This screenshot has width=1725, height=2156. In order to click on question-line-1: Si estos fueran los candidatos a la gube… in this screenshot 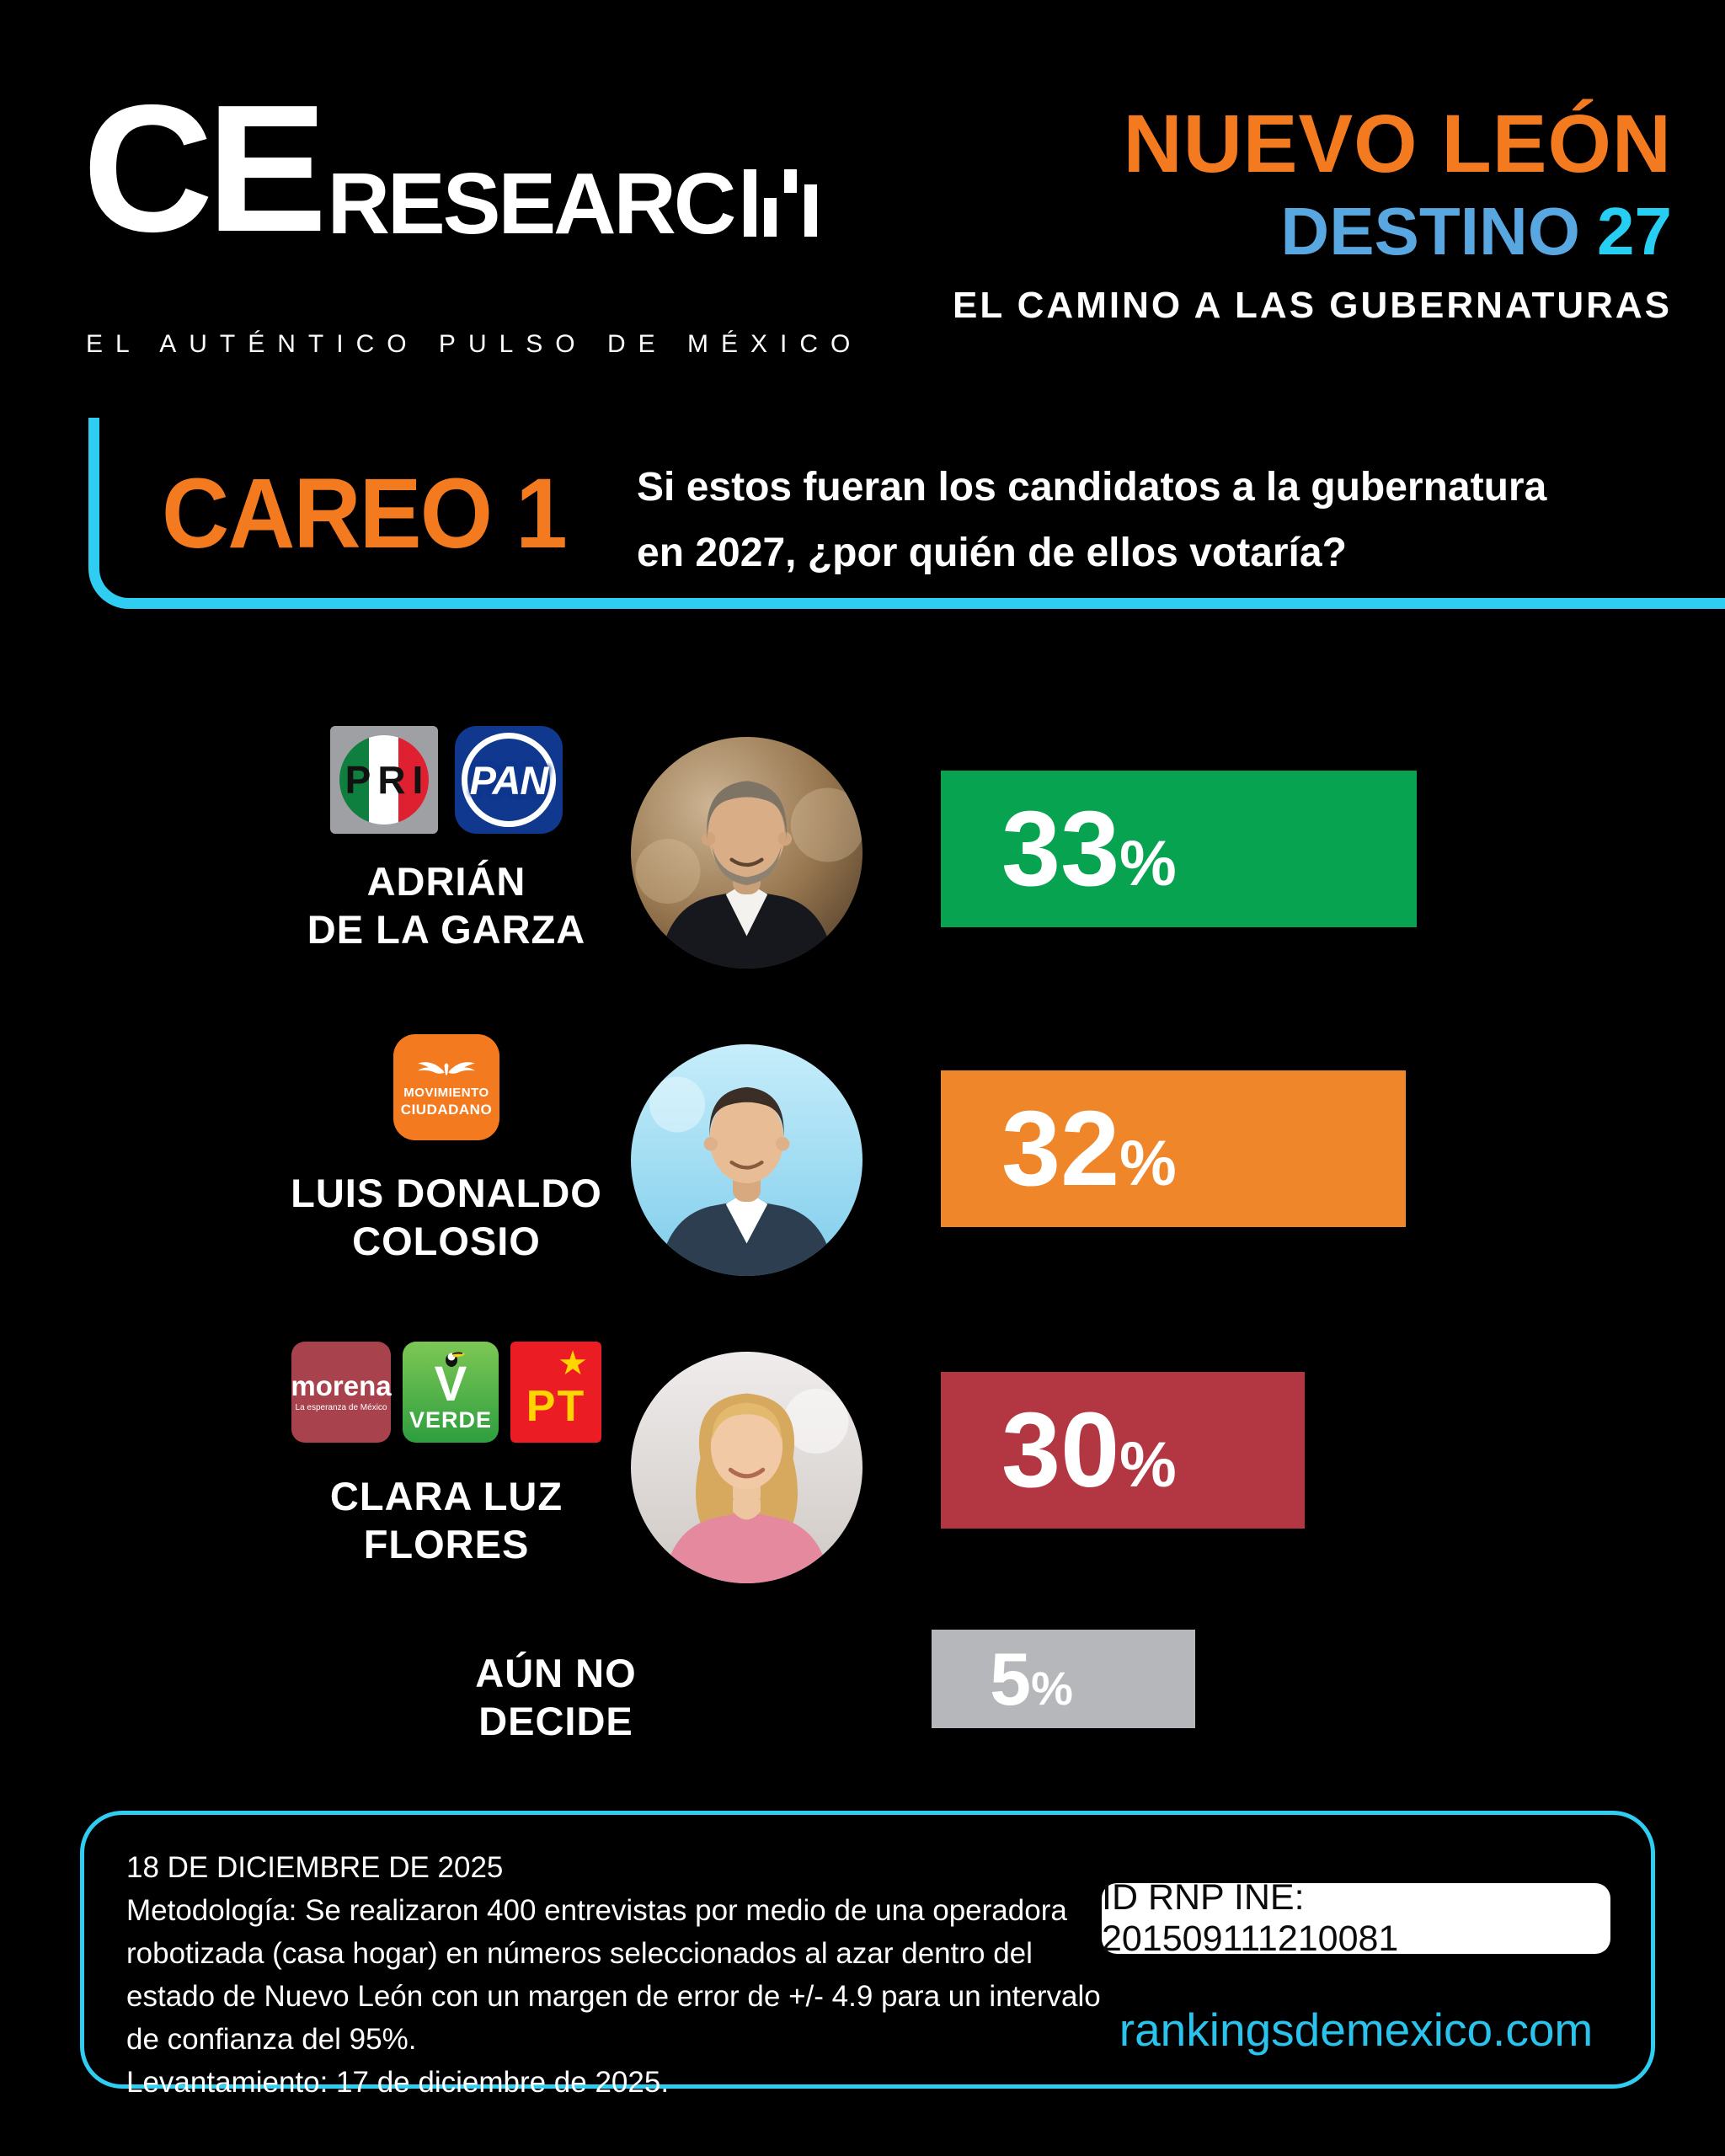, I will do `click(1092, 487)`.